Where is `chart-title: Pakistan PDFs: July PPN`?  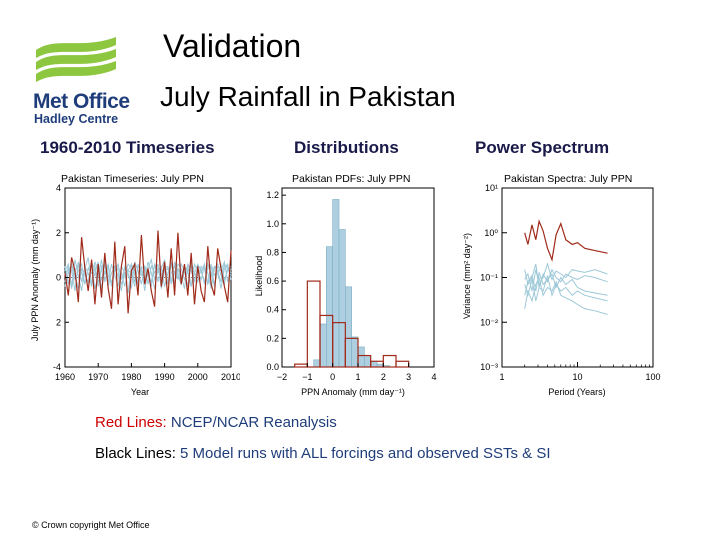
chart-title: Pakistan PDFs: July PPN is located at coordinates (351, 179).